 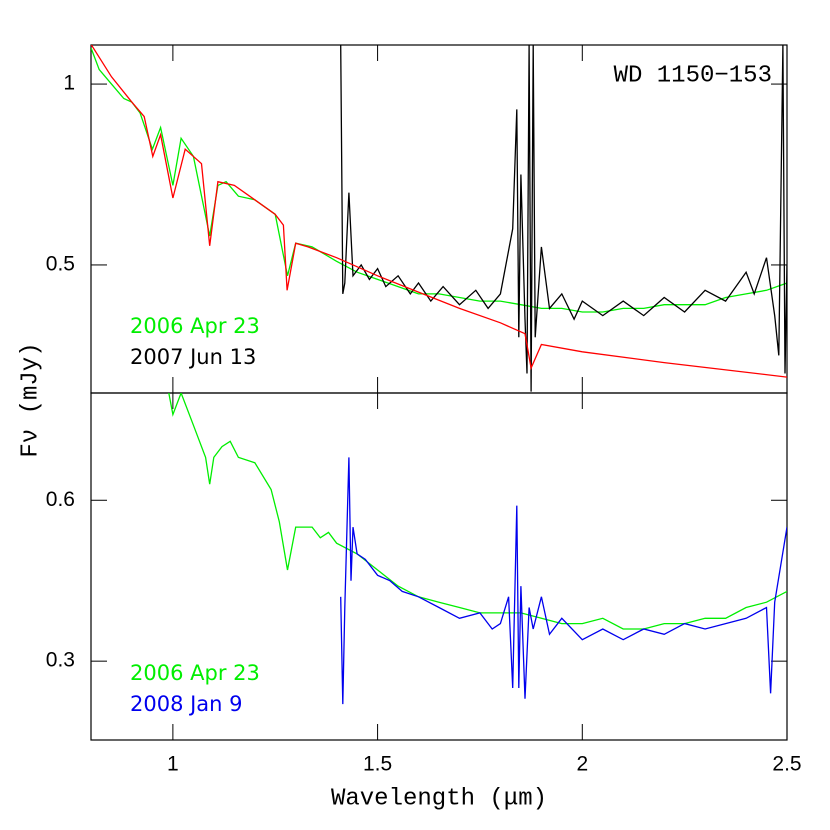 What do you see at coordinates (30, 399) in the screenshot?
I see `y-axis-label: Fν (mJy)` at bounding box center [30, 399].